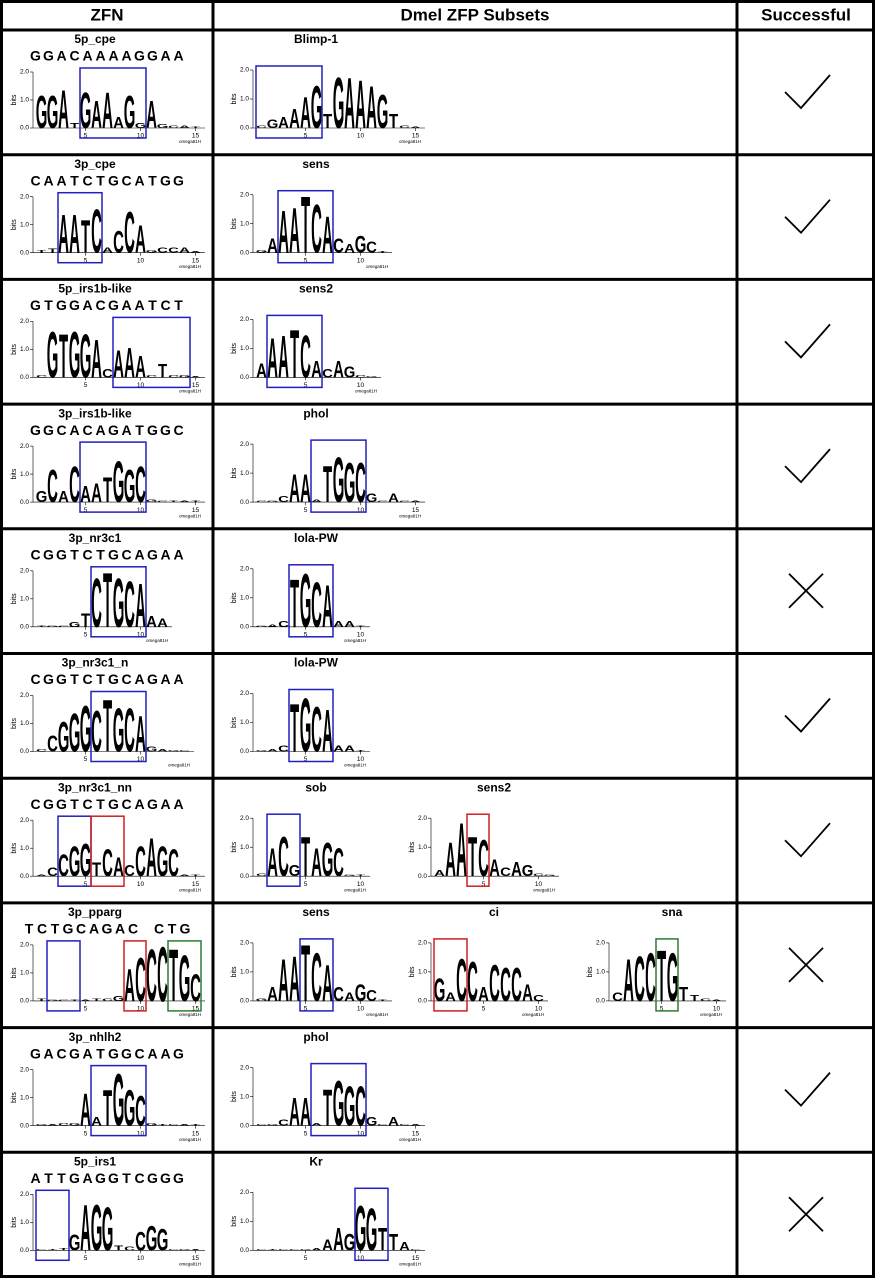 This screenshot has width=875, height=1280. I want to click on subset-name: sob, so click(315, 787).